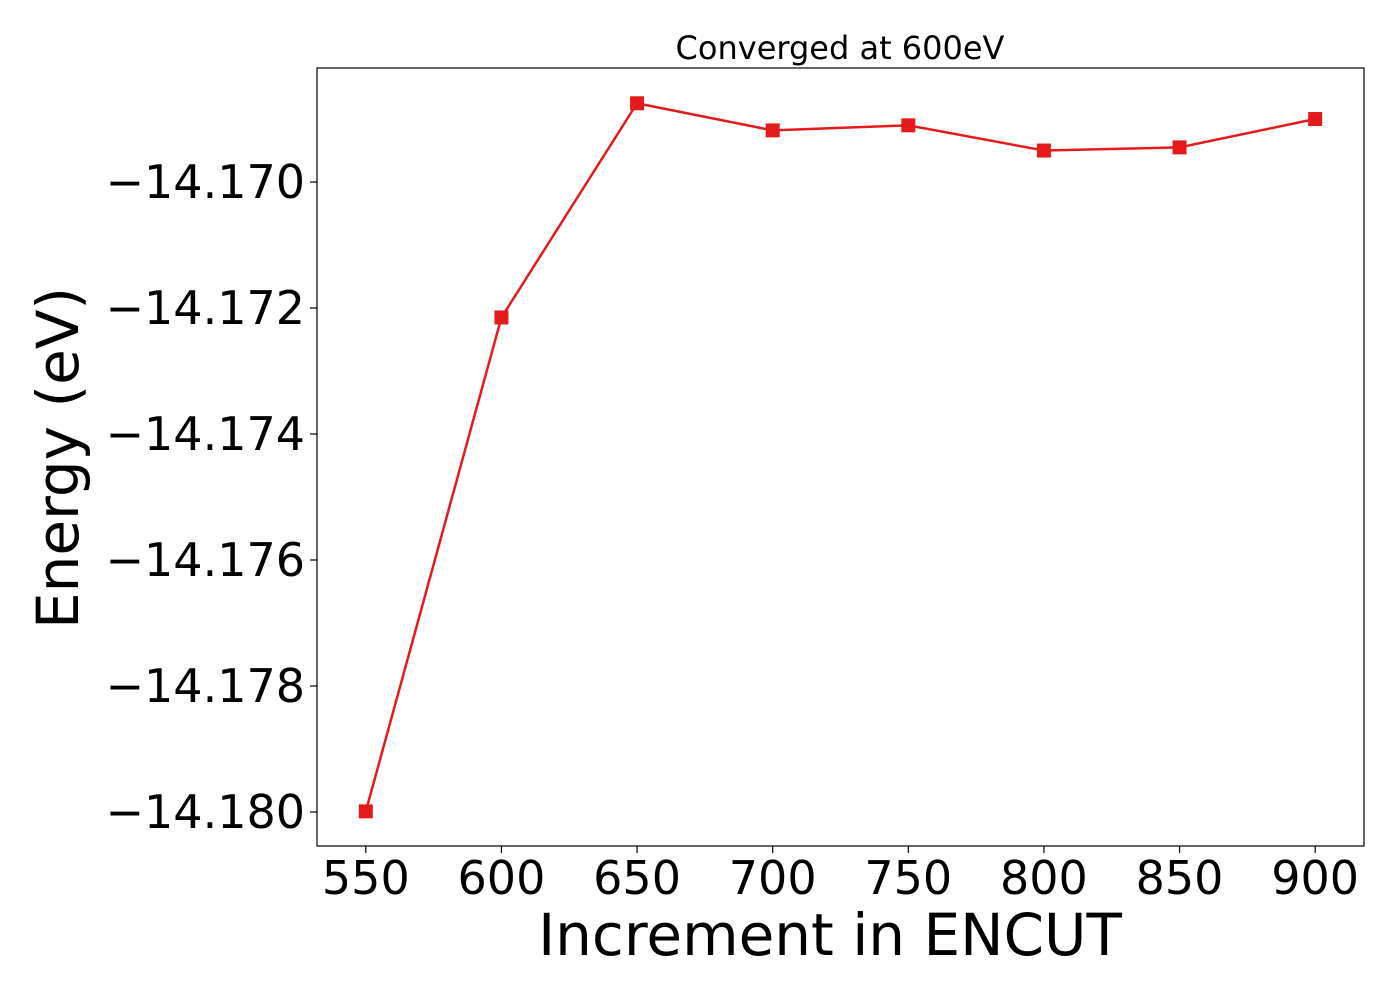 The width and height of the screenshot is (1400, 1000). I want to click on y-tick-label: −14.172, so click(206, 308).